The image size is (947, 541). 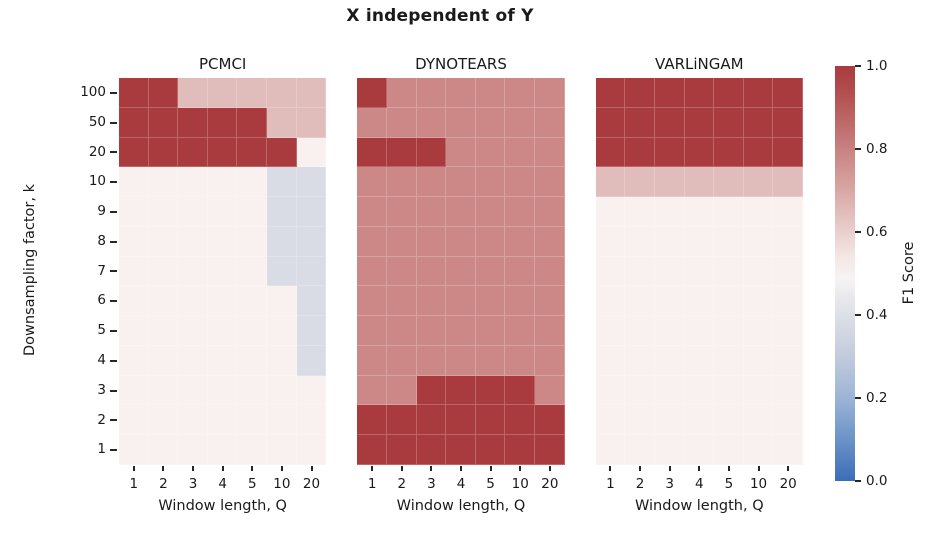 I want to click on colorbar-tick-label: 0.0, so click(x=877, y=481).